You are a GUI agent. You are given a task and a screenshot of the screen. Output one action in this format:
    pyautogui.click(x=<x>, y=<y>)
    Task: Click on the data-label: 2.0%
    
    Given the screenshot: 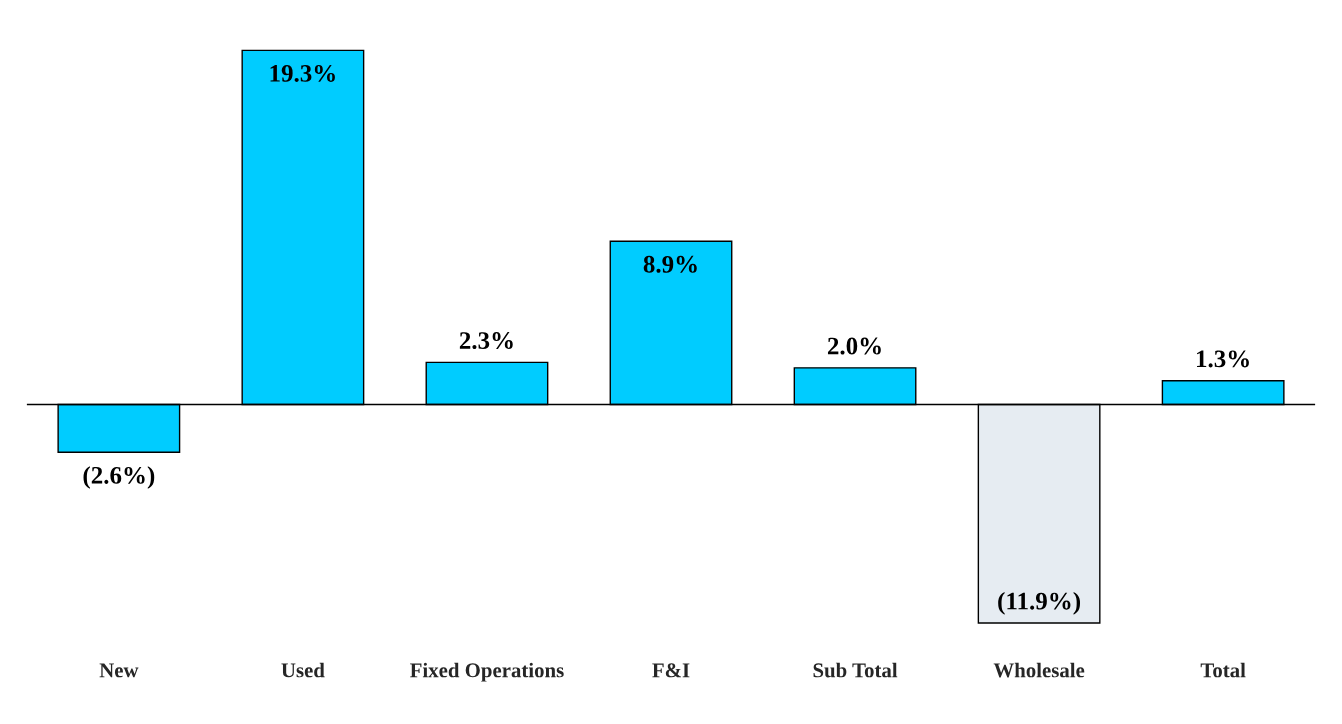 What is the action you would take?
    pyautogui.click(x=854, y=346)
    